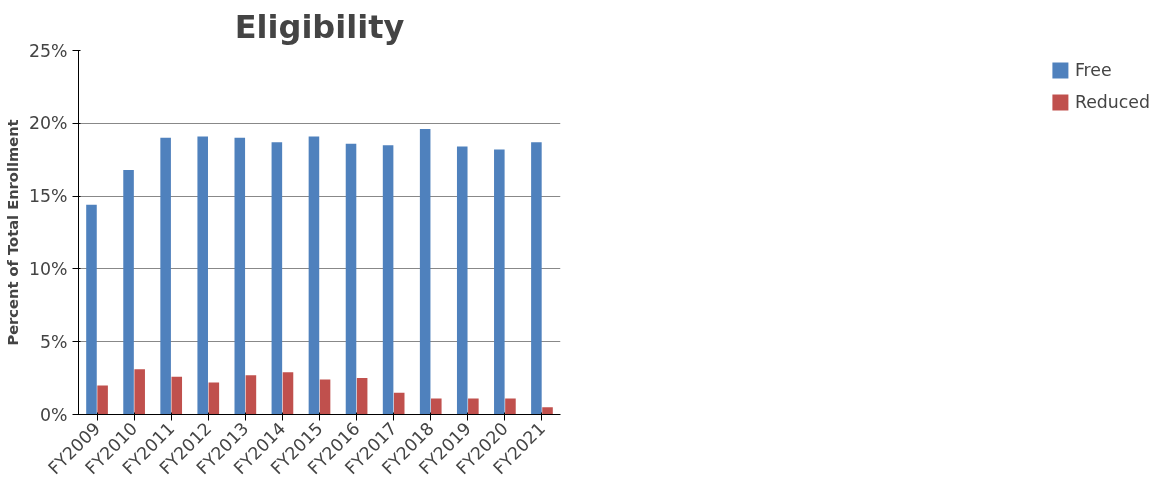 Image resolution: width=1162 pixels, height=490 pixels. Describe the element at coordinates (319, 26) in the screenshot. I see `chart-title: Eligibility` at that location.